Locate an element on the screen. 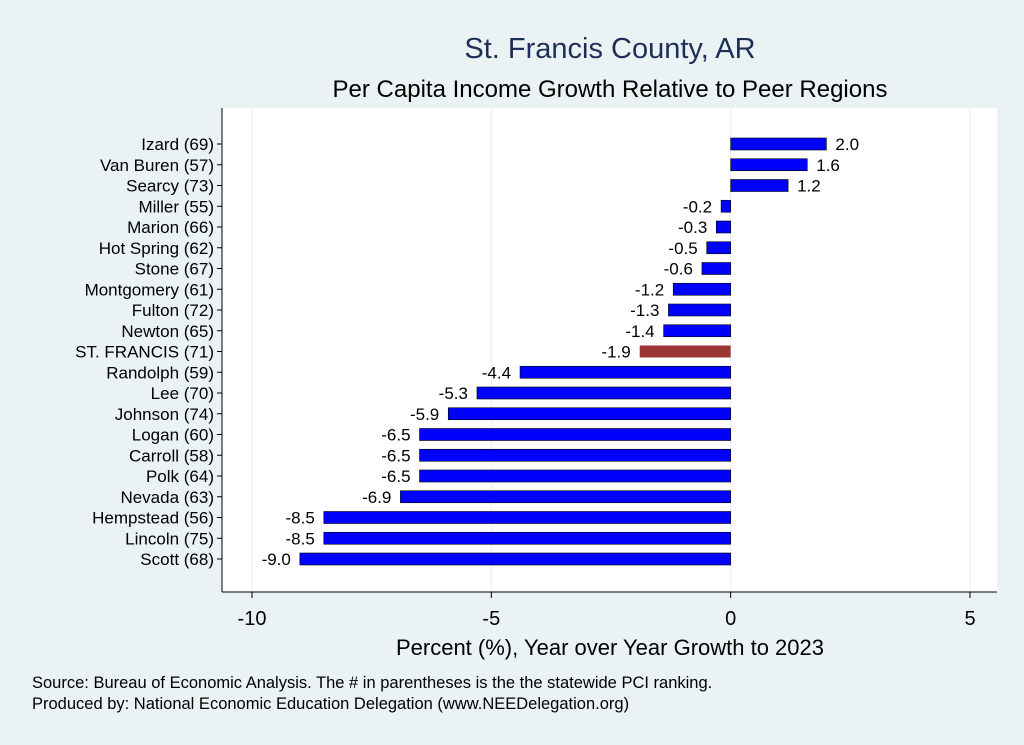  category-label: Randolph (59) is located at coordinates (160, 372).